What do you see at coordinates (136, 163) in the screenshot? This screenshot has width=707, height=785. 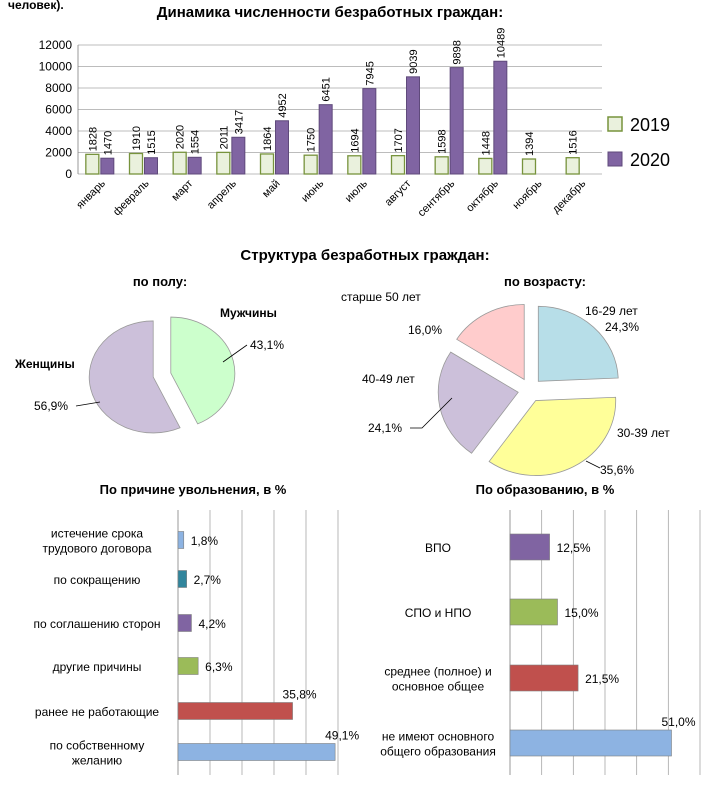 I see `bar-2019-февраль` at bounding box center [136, 163].